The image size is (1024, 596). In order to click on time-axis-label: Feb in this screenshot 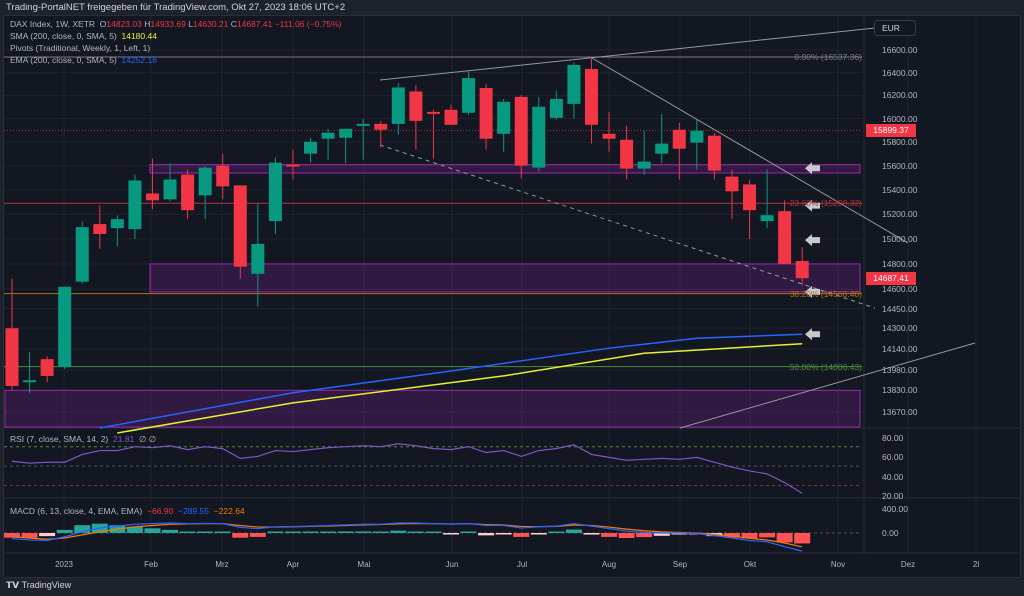, I will do `click(151, 564)`.